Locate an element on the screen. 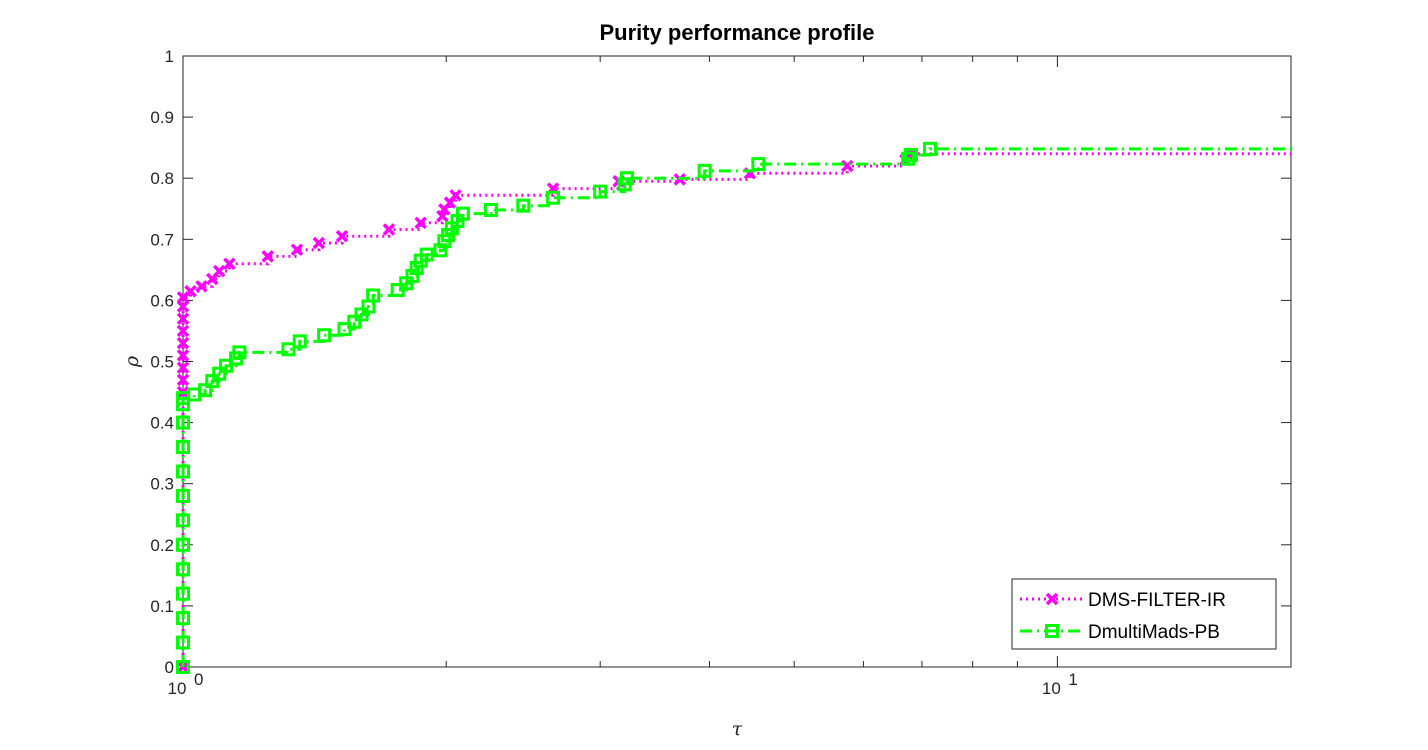 Image resolution: width=1428 pixels, height=750 pixels. y-tick-label: 0.3 is located at coordinates (162, 484).